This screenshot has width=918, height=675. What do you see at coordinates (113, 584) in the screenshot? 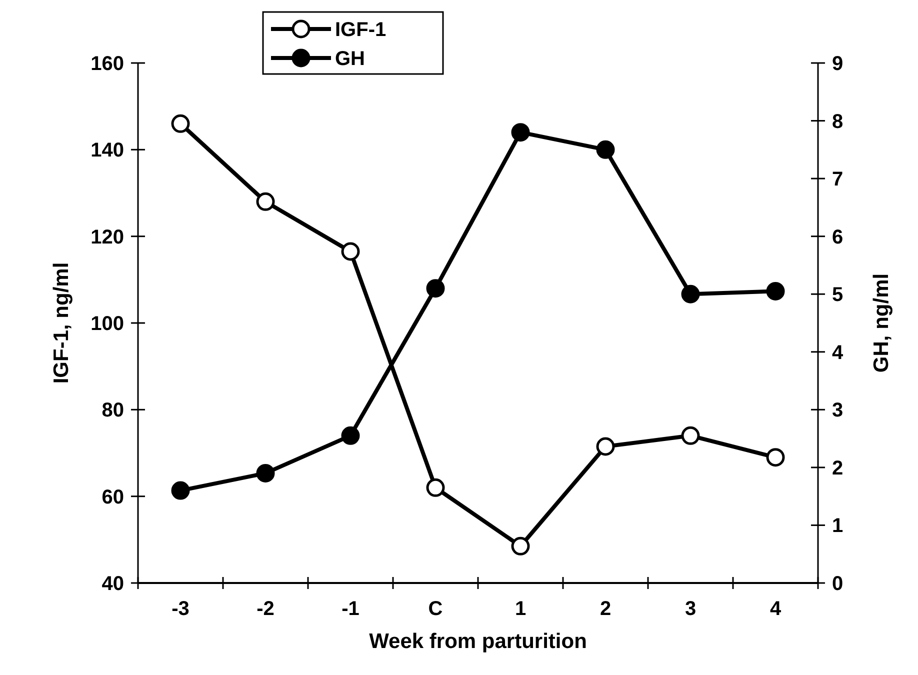
I see `y-tick-label: 40` at bounding box center [113, 584].